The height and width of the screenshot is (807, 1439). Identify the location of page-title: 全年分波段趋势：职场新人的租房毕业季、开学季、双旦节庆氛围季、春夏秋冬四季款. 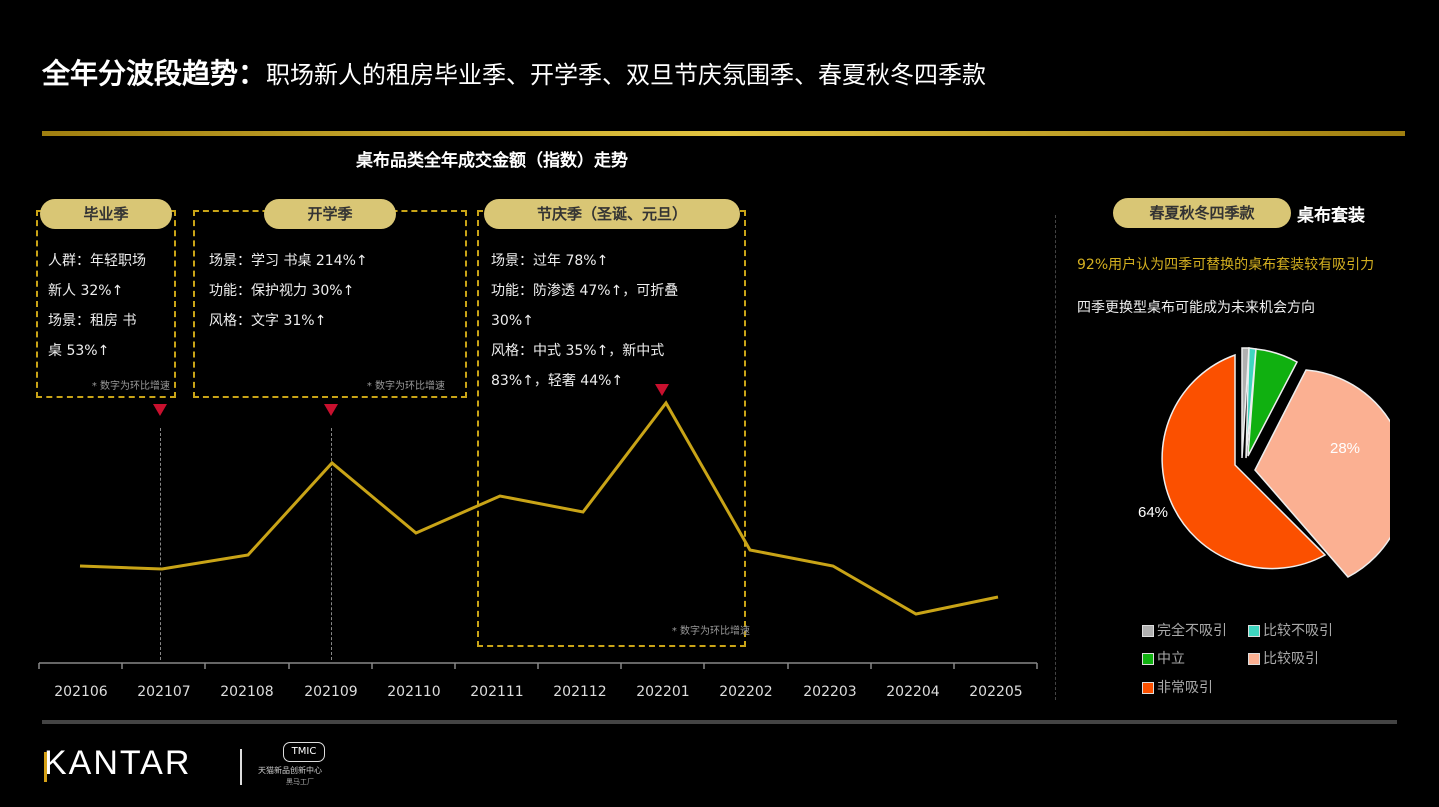
(514, 72).